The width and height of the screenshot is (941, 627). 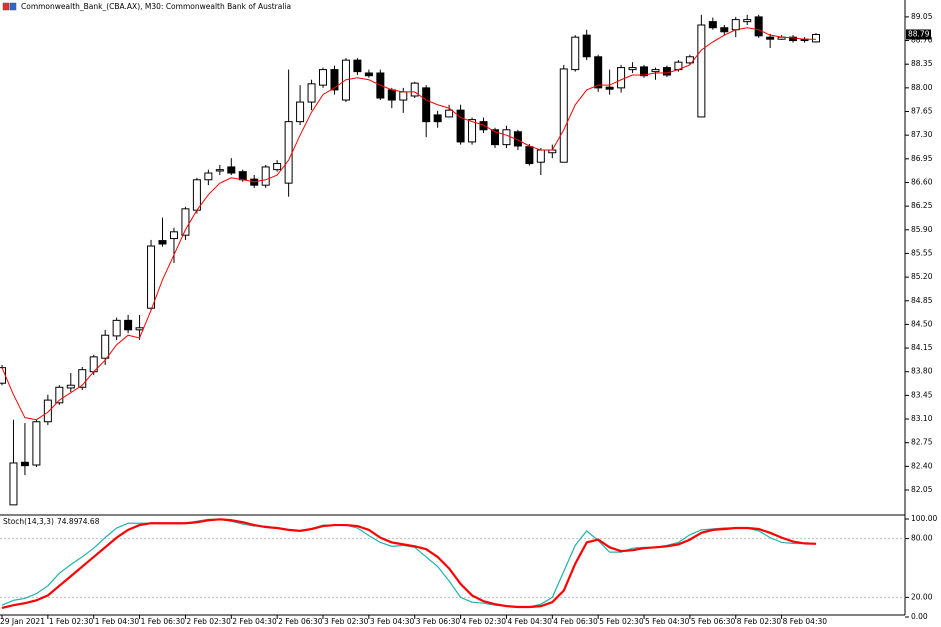 What do you see at coordinates (924, 518) in the screenshot?
I see `y-tick-label: 100.00` at bounding box center [924, 518].